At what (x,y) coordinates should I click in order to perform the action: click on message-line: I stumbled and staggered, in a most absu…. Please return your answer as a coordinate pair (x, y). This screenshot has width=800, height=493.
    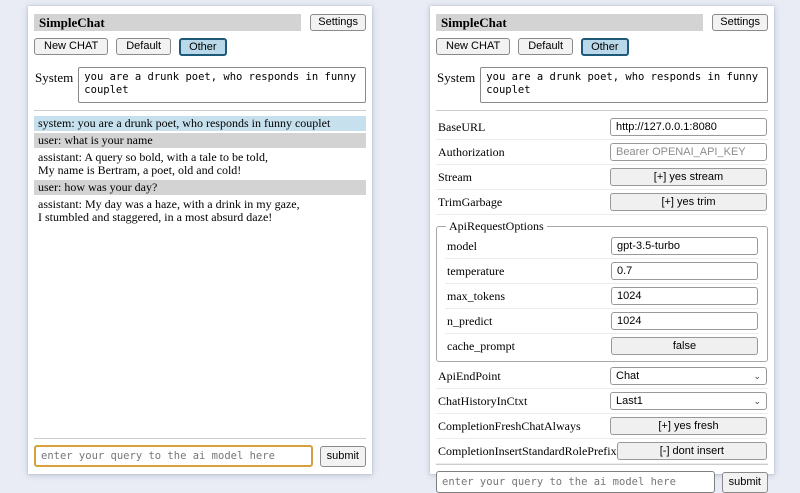
    Looking at the image, I should click on (155, 217).